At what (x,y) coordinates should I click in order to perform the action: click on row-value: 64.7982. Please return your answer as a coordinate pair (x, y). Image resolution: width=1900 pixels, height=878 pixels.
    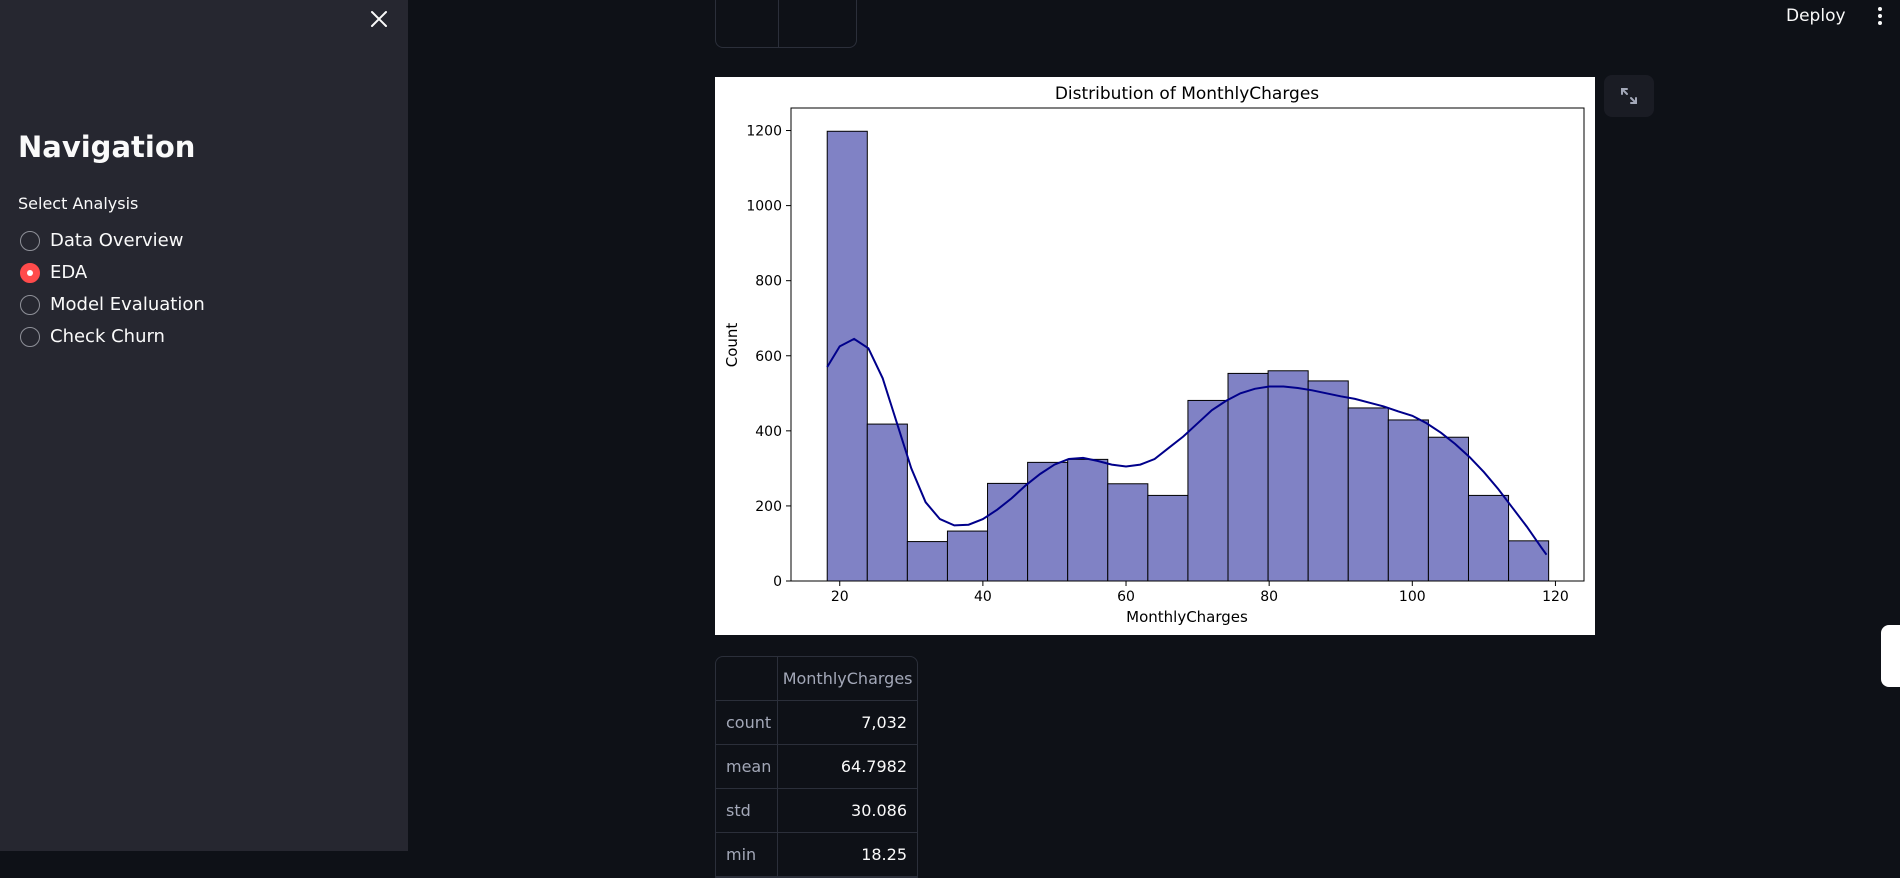
    Looking at the image, I should click on (847, 767).